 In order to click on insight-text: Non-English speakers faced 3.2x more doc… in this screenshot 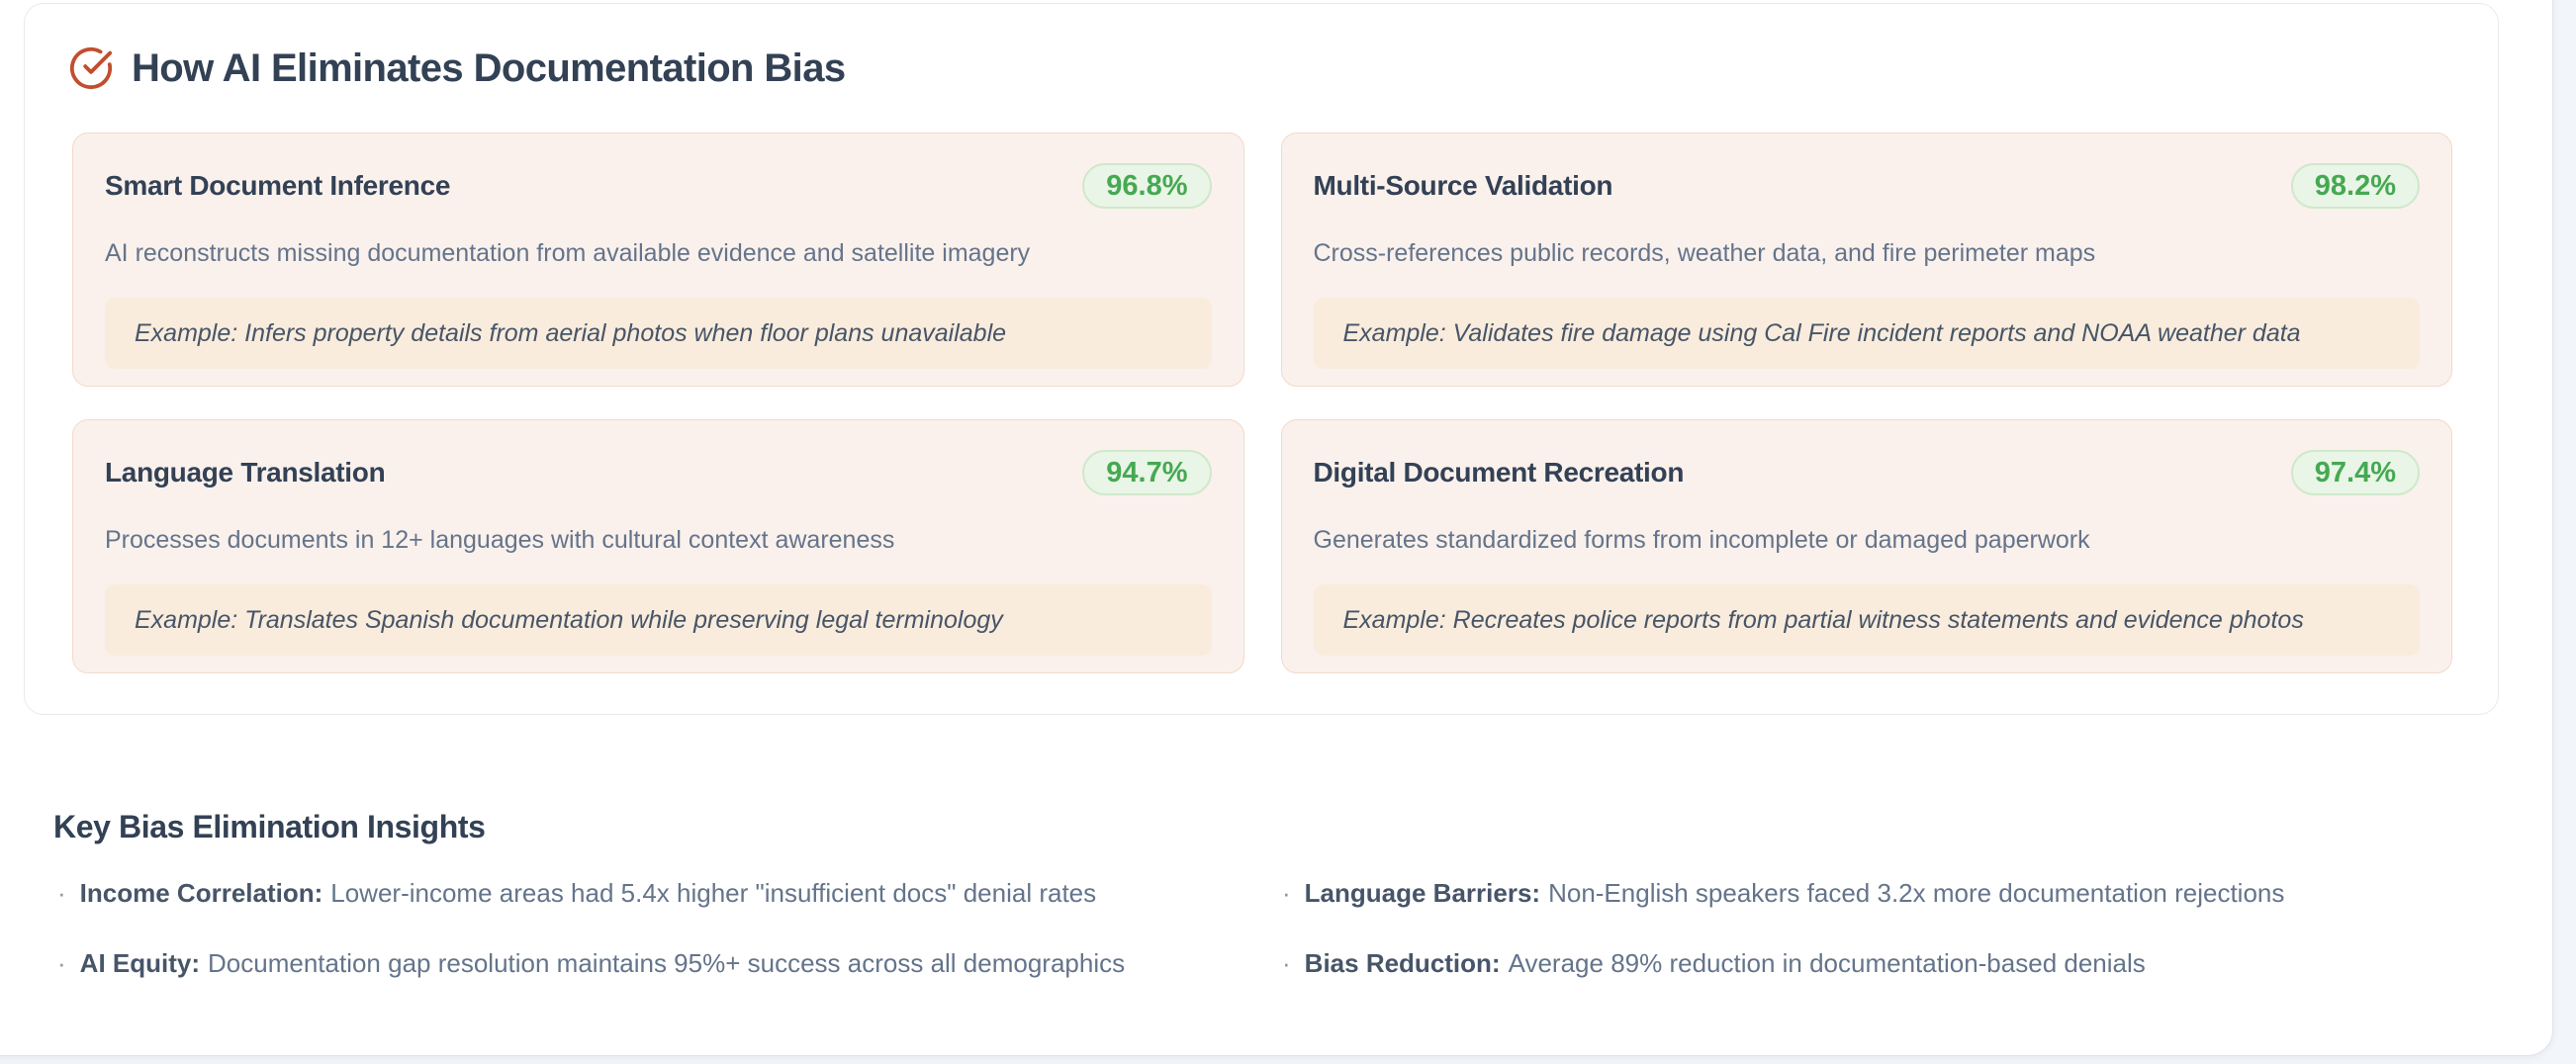, I will do `click(1916, 893)`.